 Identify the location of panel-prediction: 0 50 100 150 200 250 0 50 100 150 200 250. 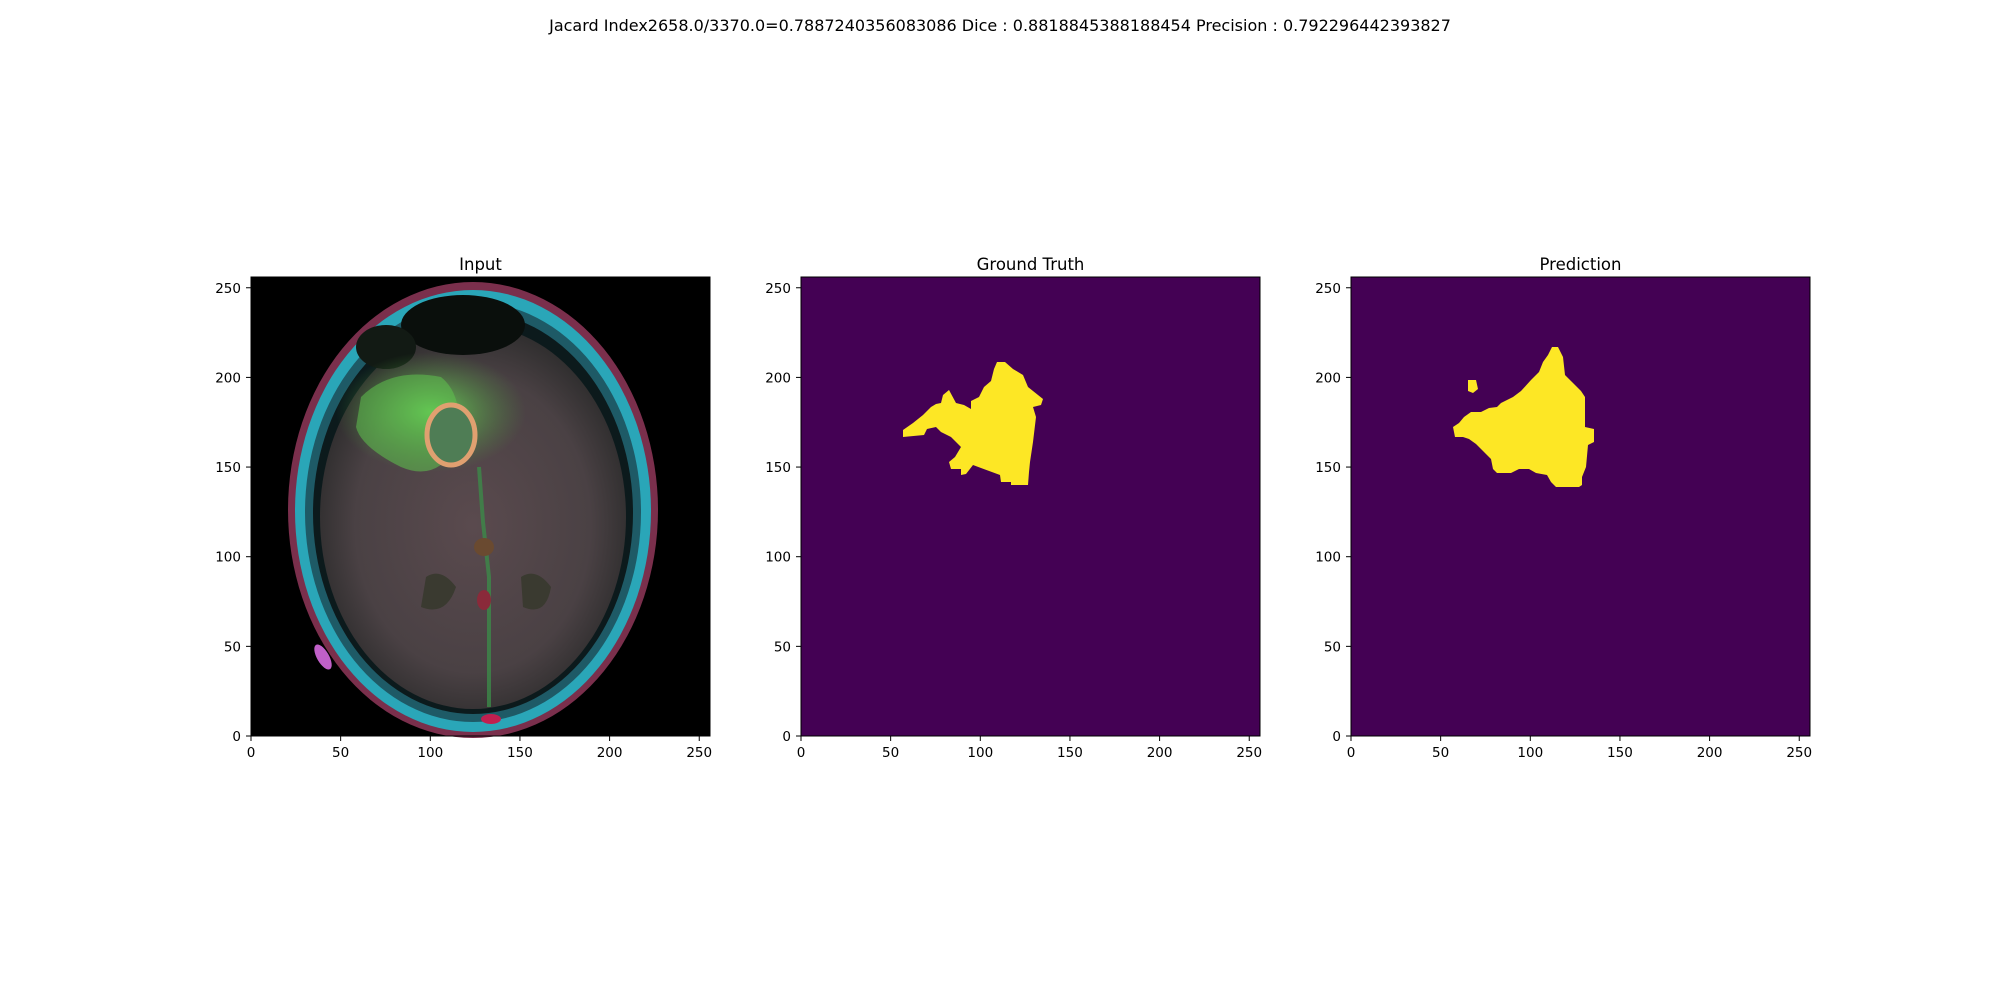
(1563, 518).